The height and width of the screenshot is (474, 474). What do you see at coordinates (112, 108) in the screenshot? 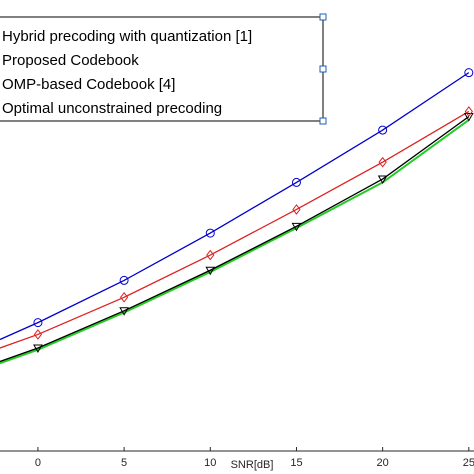
I see `legend-entry: Optimal unconstrained precoding` at bounding box center [112, 108].